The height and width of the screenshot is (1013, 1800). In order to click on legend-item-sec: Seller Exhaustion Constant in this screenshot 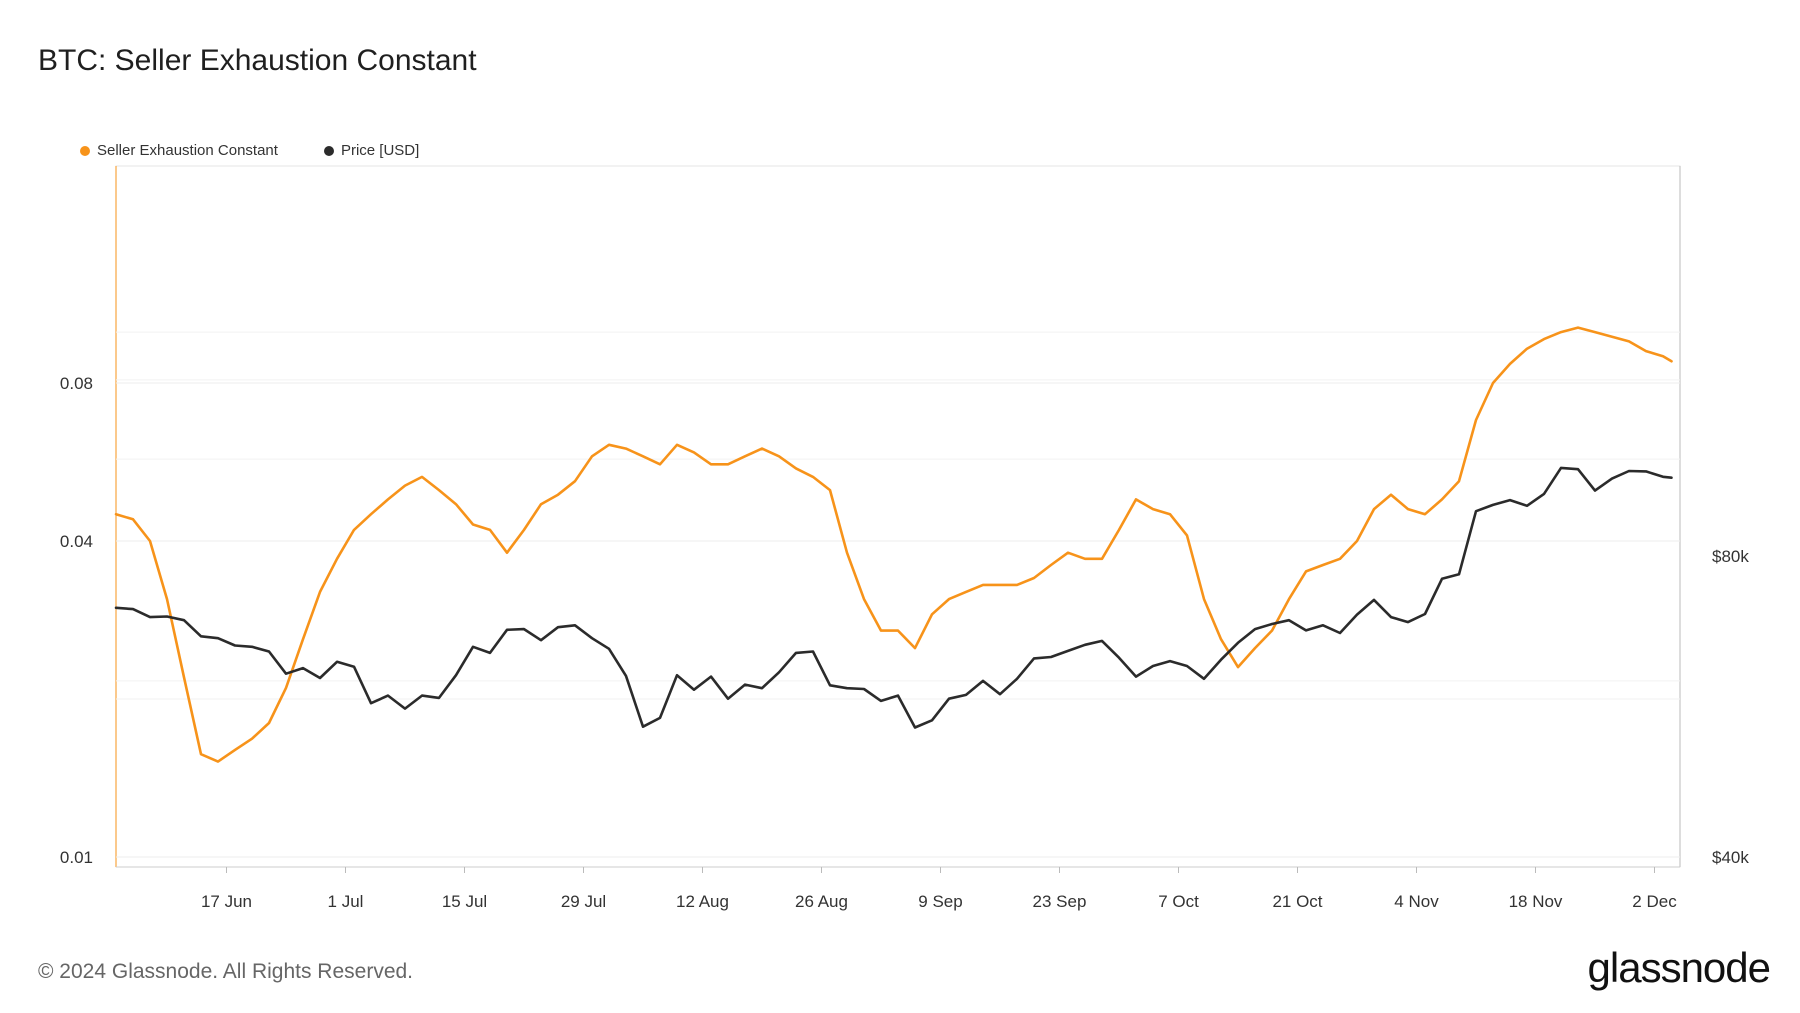, I will do `click(179, 150)`.